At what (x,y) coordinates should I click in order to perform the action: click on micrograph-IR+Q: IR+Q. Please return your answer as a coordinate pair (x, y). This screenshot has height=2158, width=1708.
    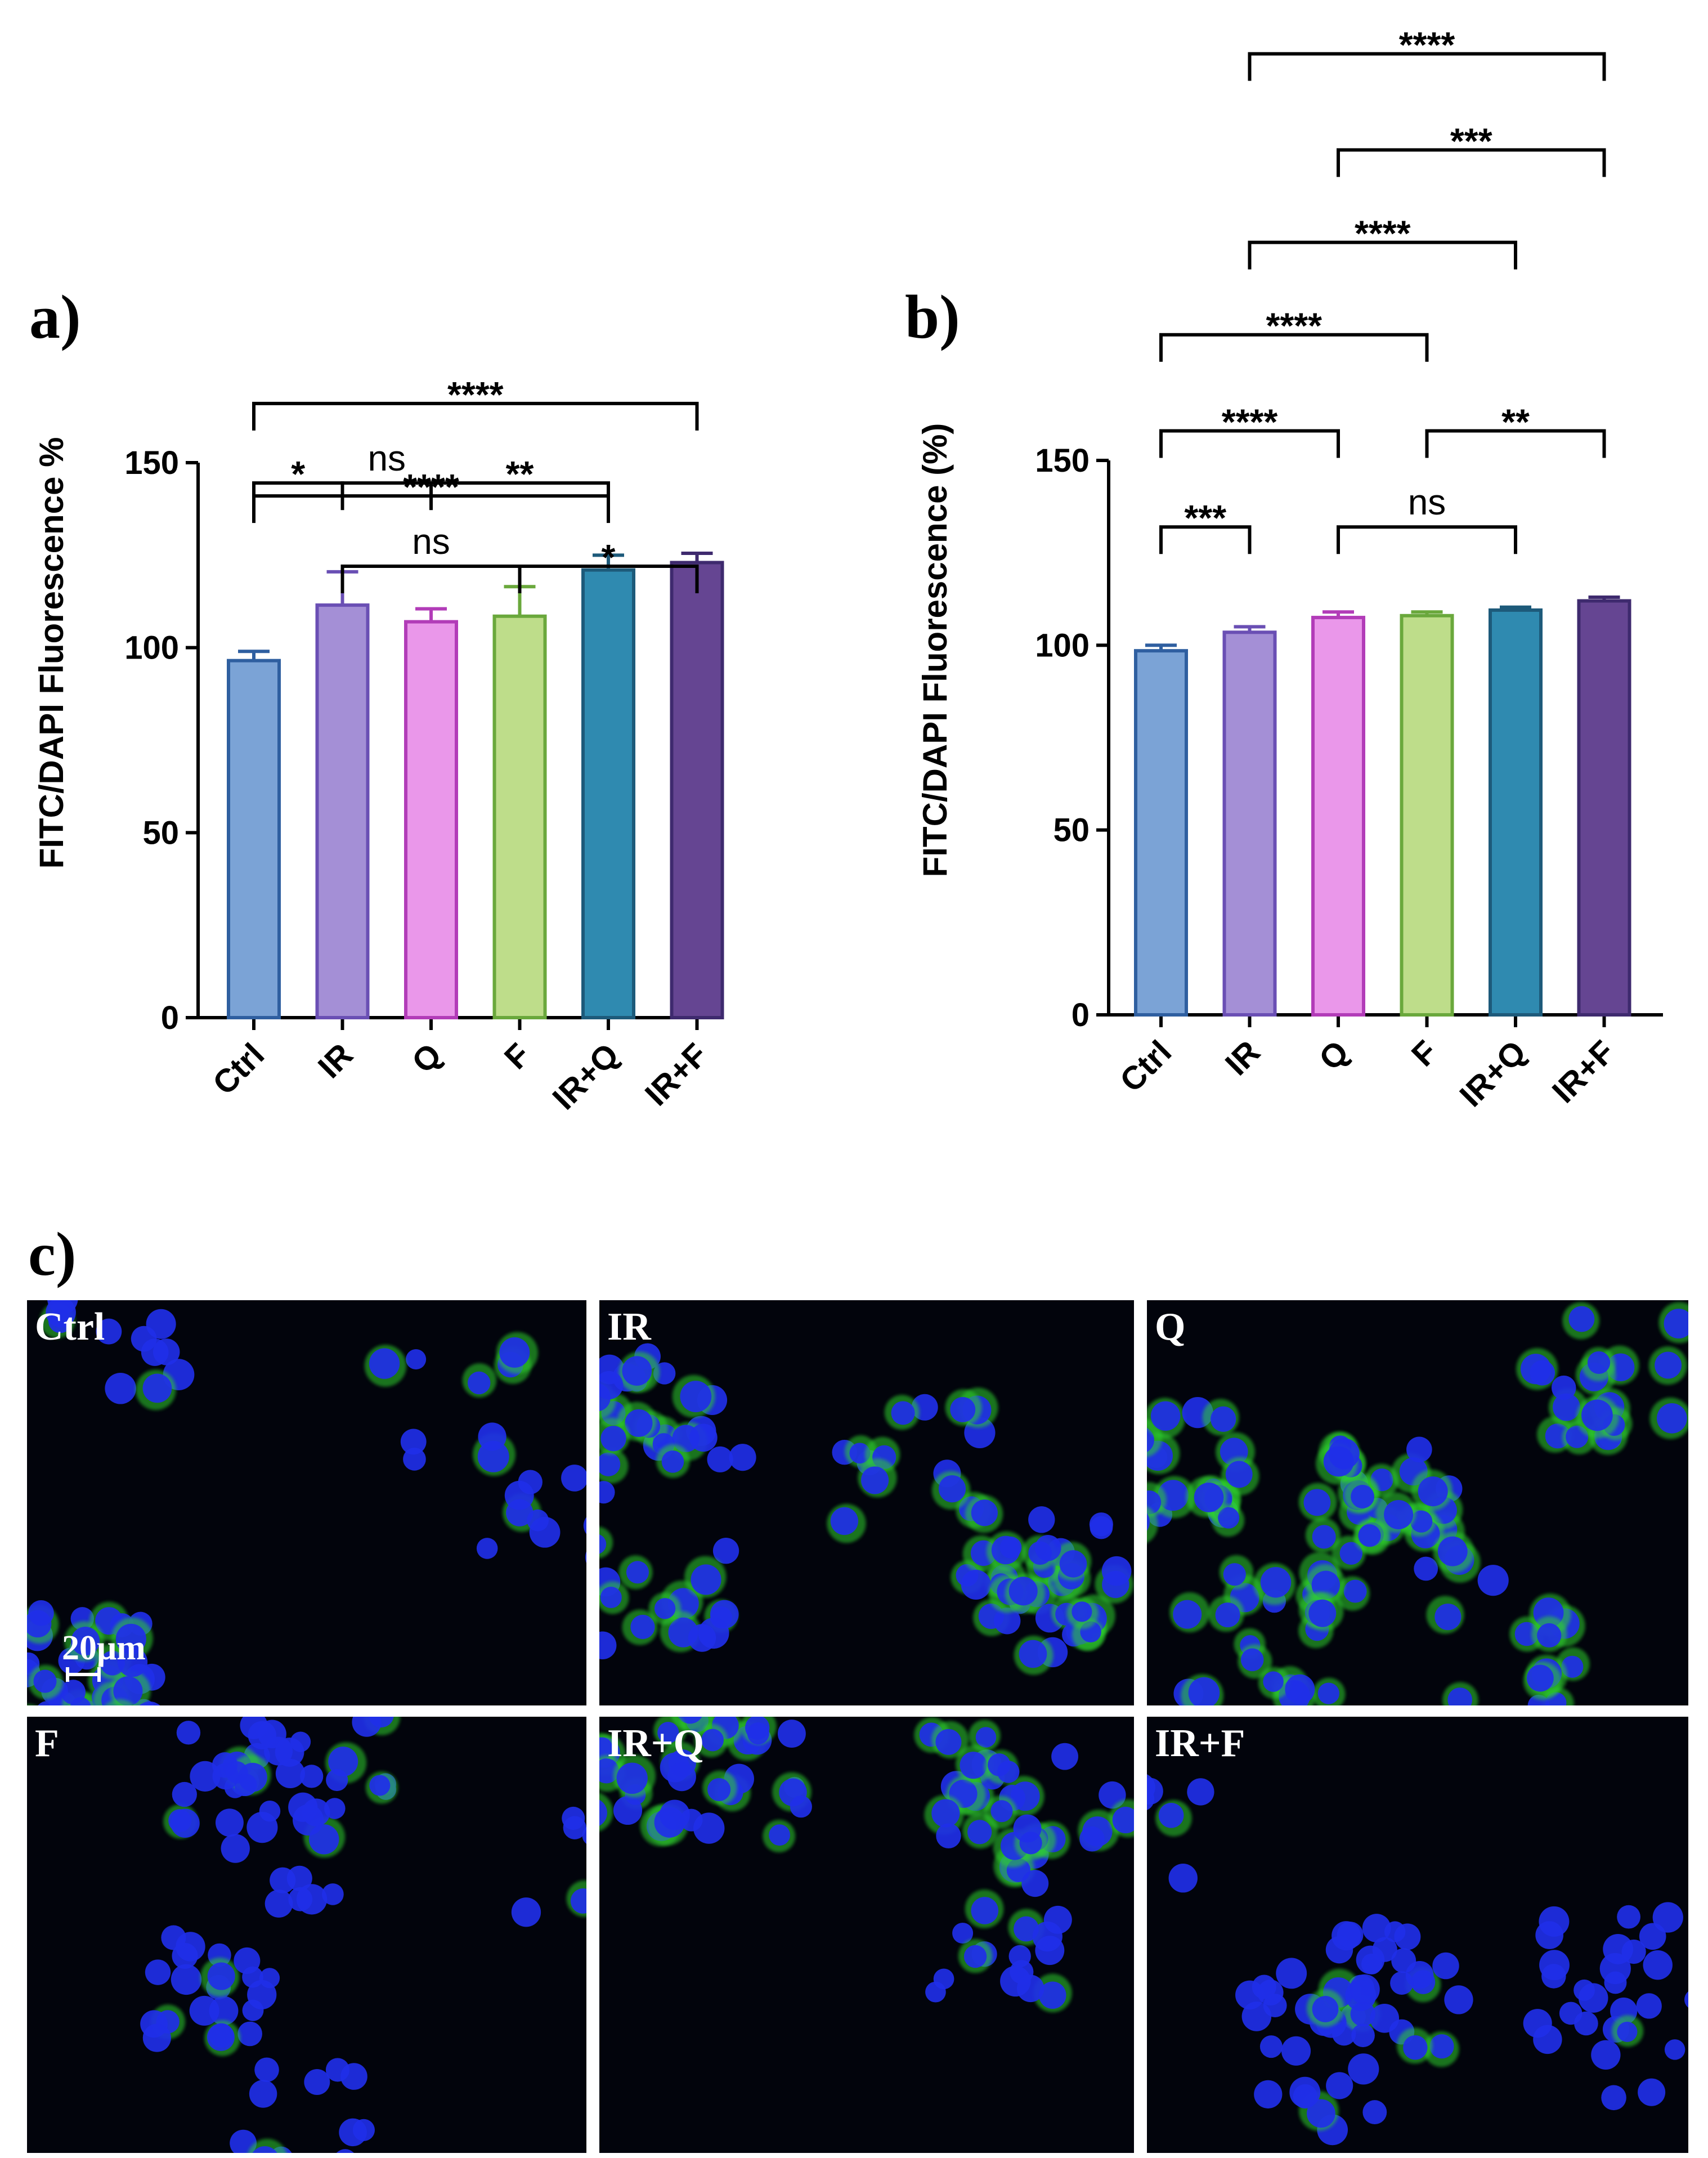
    Looking at the image, I should click on (866, 1935).